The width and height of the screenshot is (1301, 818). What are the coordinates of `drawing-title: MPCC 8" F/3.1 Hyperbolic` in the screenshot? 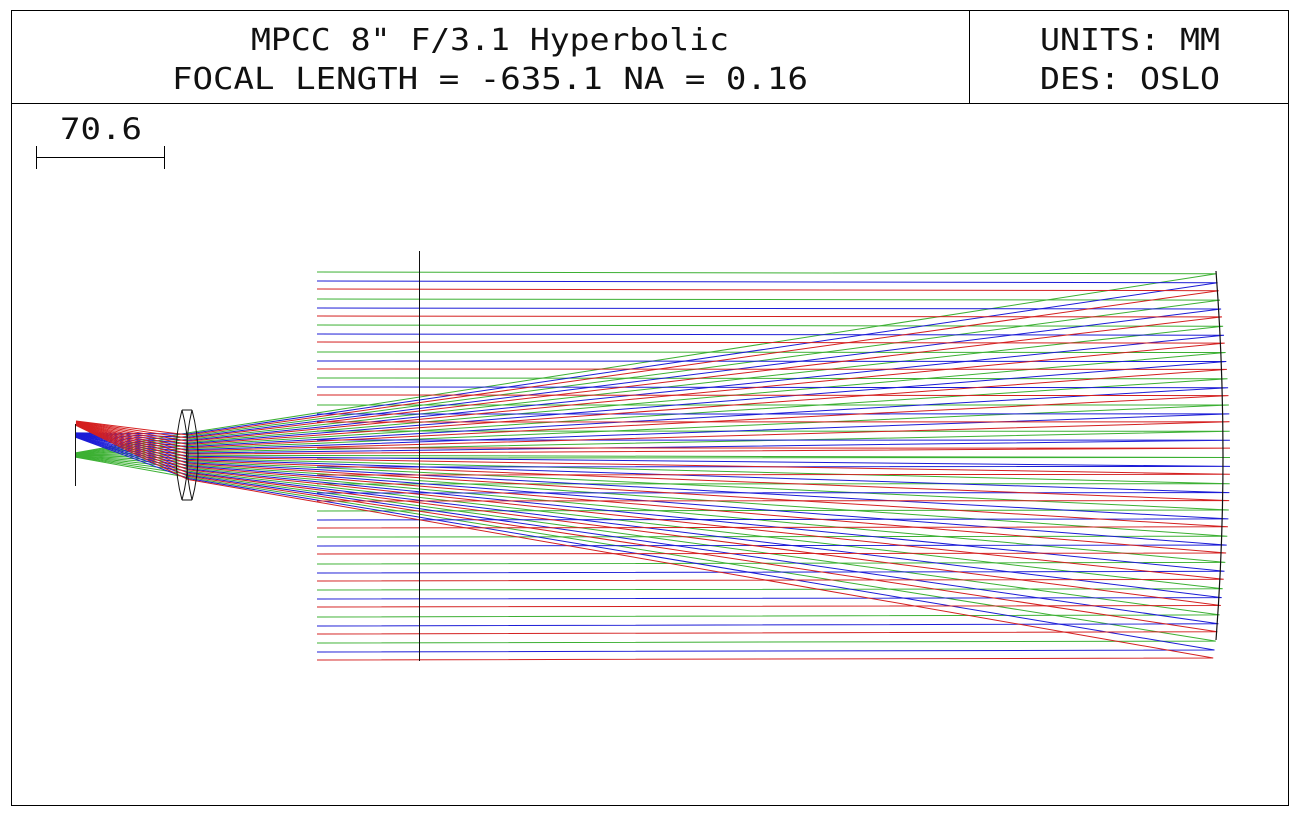 It's located at (490, 40).